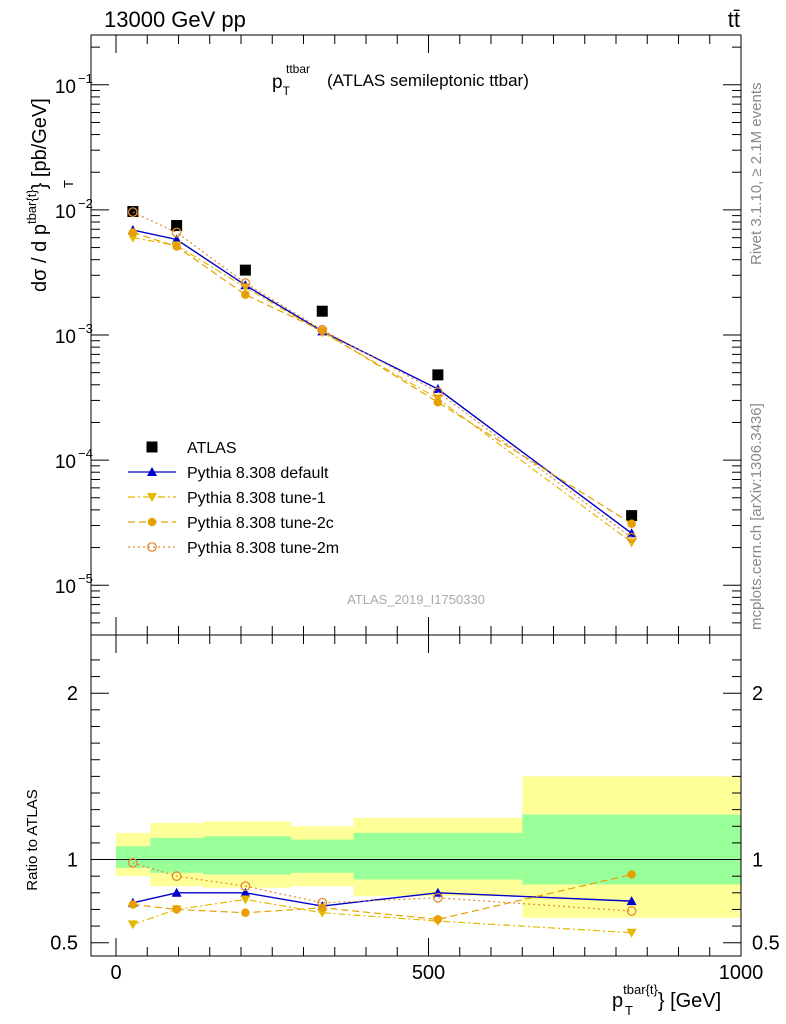 The height and width of the screenshot is (1024, 786). What do you see at coordinates (40, 258) in the screenshot?
I see `main-ylabel-main: dσ / d p` at bounding box center [40, 258].